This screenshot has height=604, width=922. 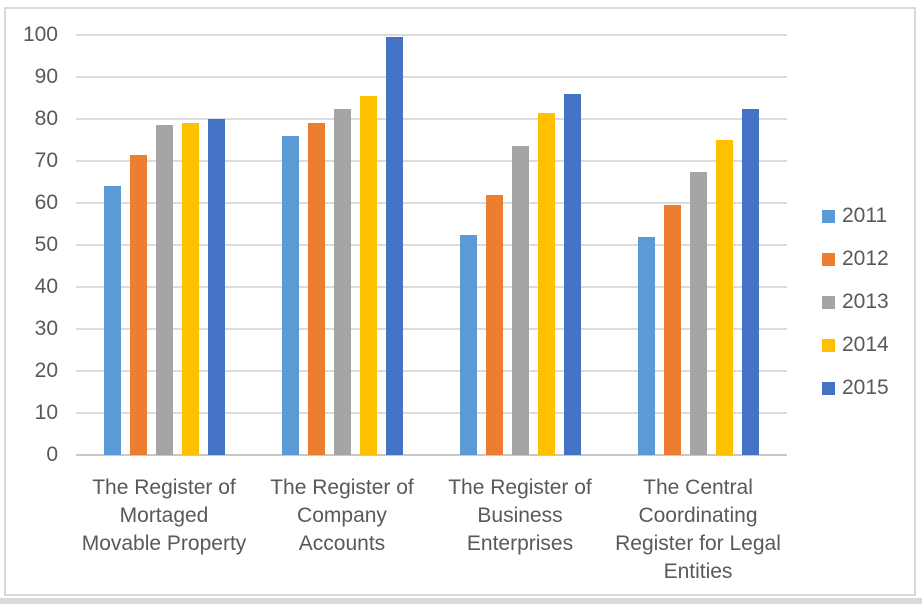 I want to click on y-axis-tick-label: 0, so click(x=52, y=454).